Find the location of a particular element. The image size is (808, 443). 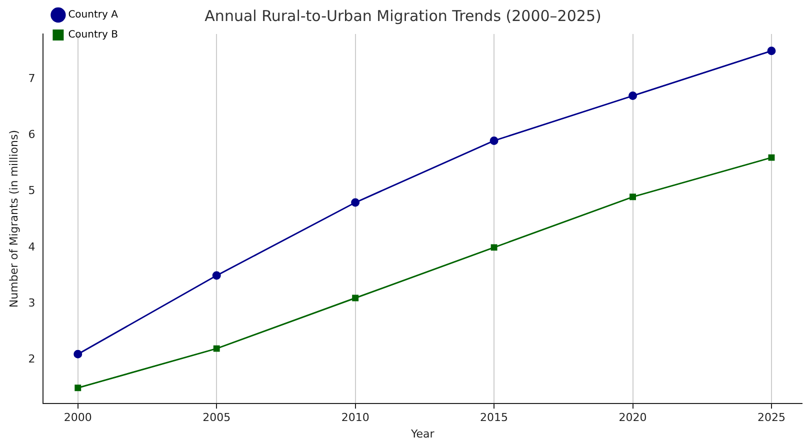

chart-title: Annual Rural-to-Urban Migration Trends (2000–2025) is located at coordinates (403, 15).